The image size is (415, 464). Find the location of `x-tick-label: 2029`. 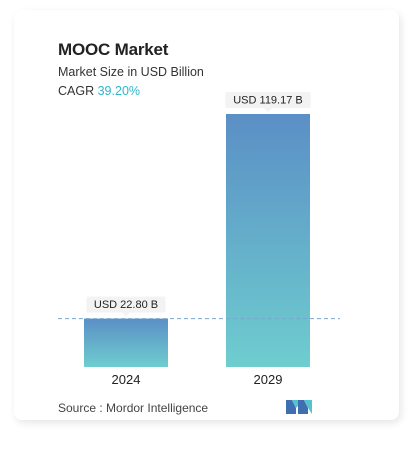

x-tick-label: 2029 is located at coordinates (268, 379).